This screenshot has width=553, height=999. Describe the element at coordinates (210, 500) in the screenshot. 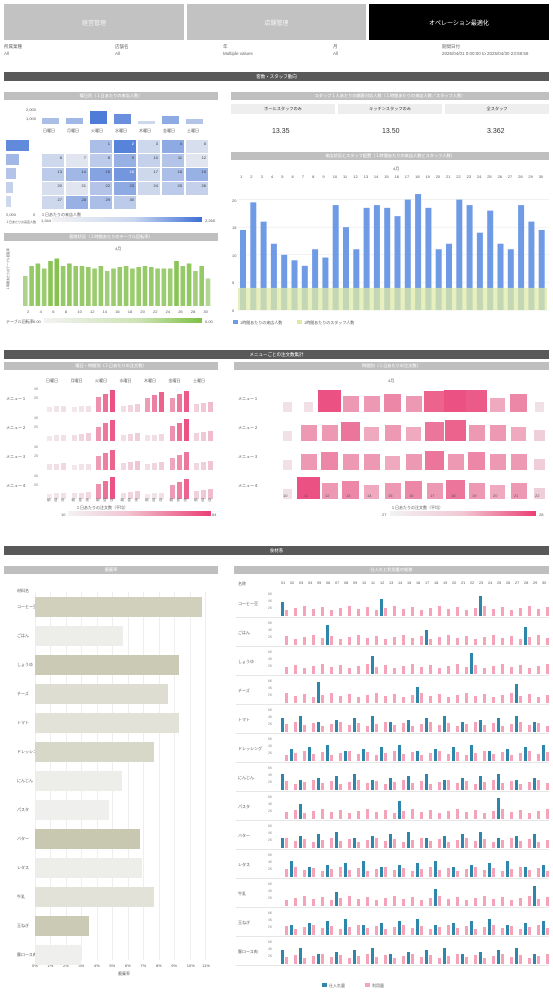

I see `menu-weekday-x-tick: 夜` at that location.